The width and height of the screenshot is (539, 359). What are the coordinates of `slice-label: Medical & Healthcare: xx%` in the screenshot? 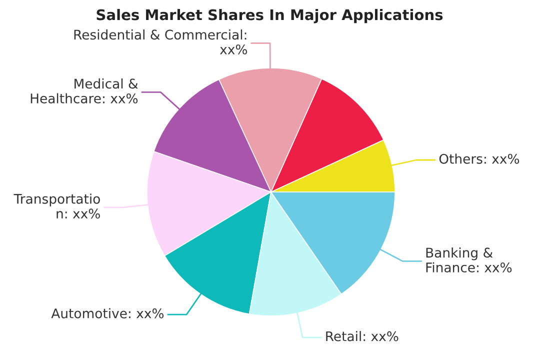 It's located at (84, 91).